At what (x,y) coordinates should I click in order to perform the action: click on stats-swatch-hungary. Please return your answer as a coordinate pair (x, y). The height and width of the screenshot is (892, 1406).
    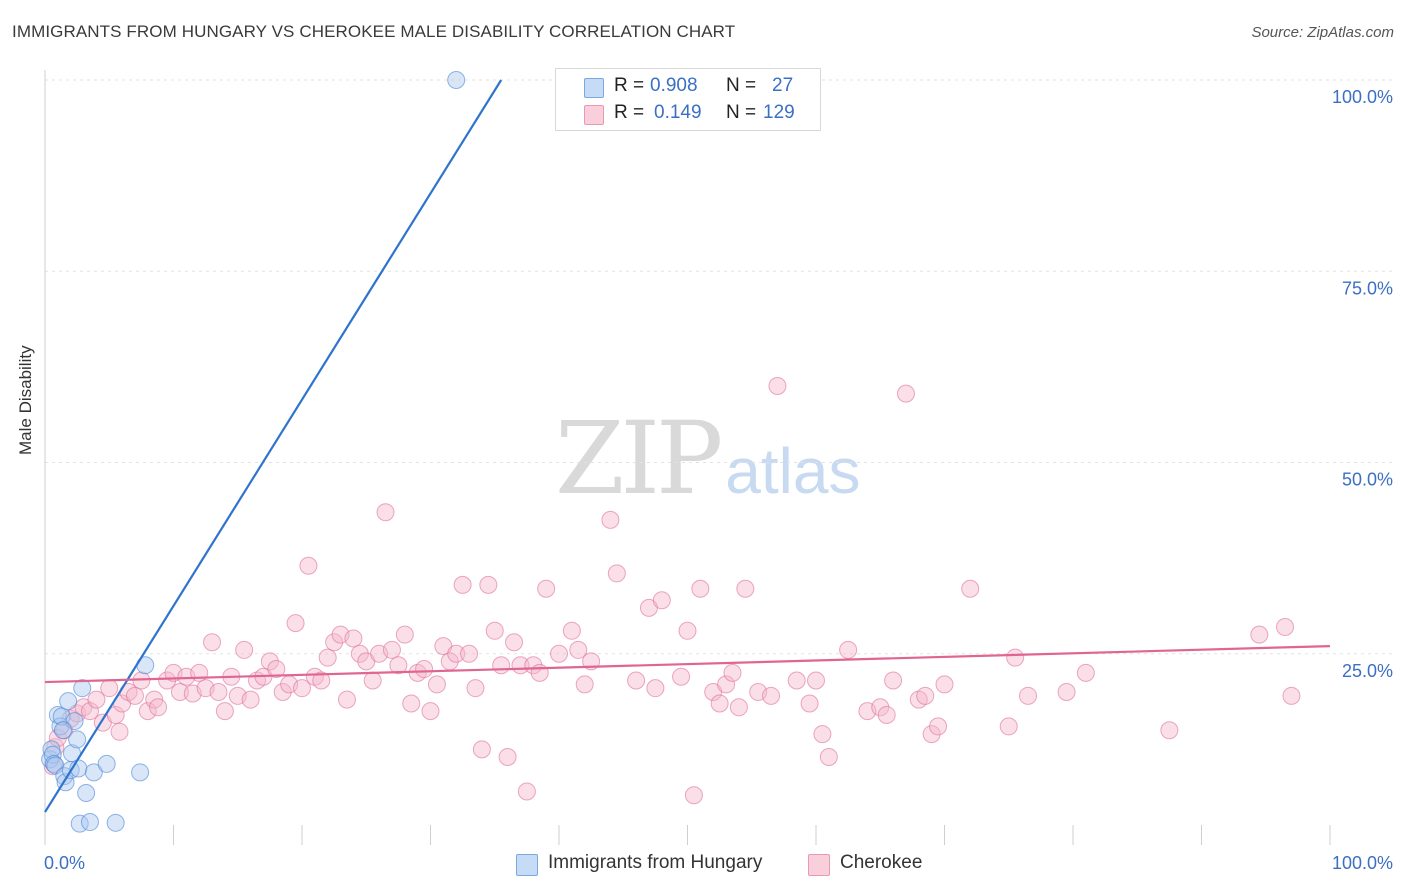
    Looking at the image, I should click on (594, 88).